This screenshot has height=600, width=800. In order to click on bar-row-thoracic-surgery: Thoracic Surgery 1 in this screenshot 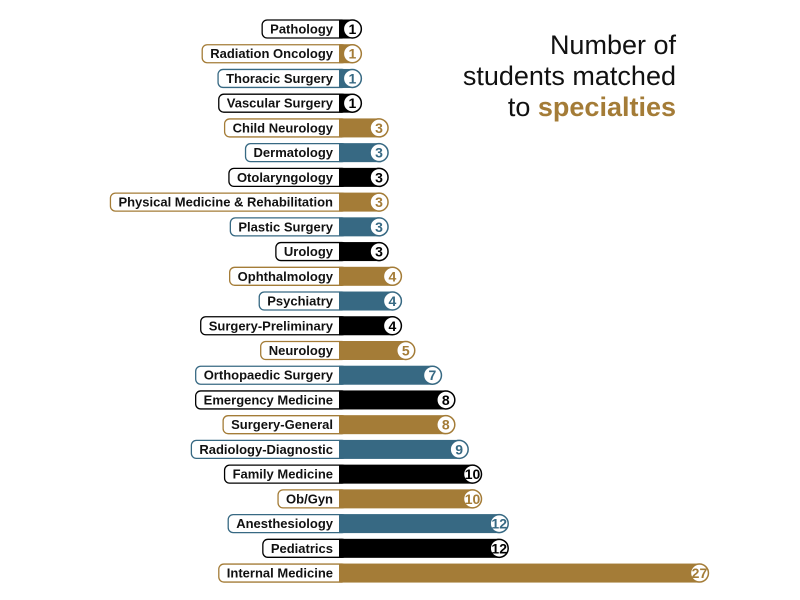, I will do `click(290, 78)`.